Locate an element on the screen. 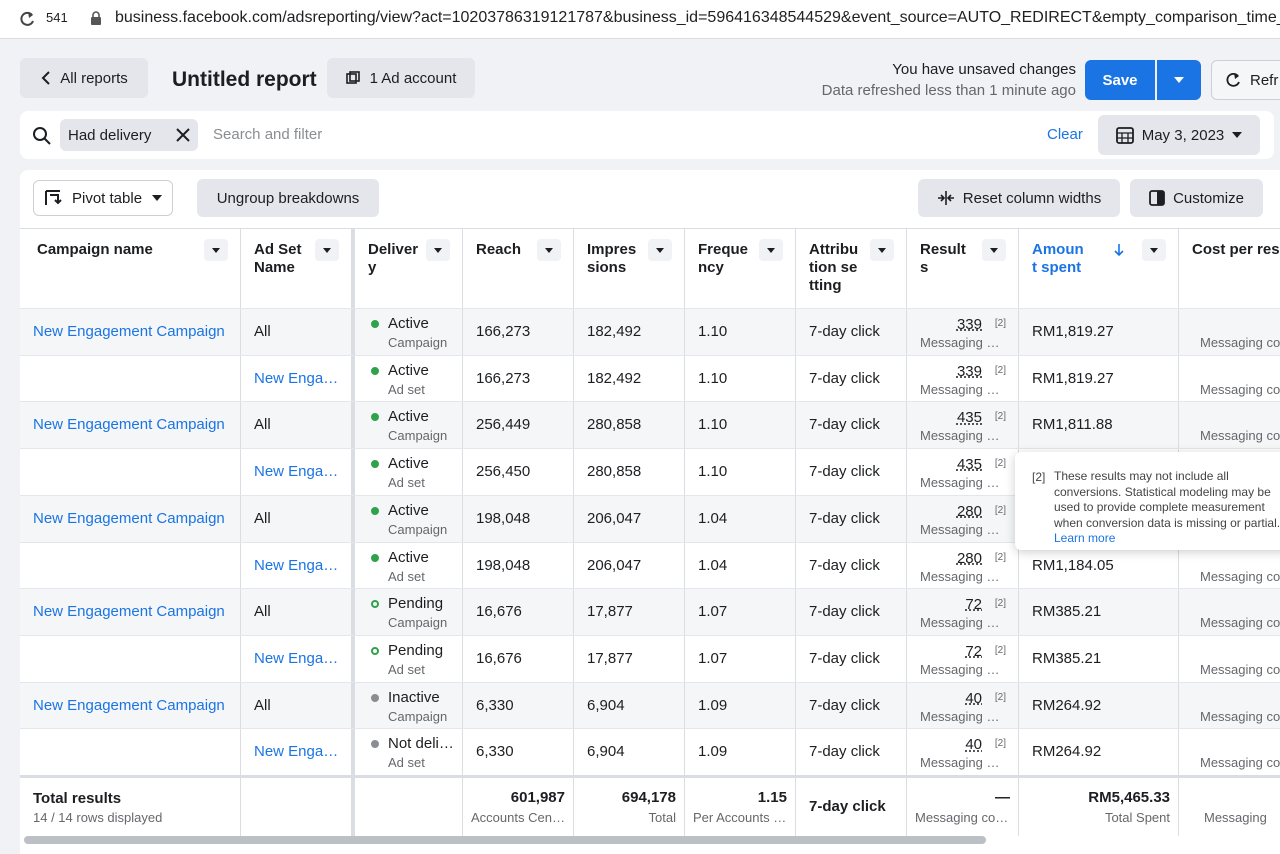  campaign-cell: New Engagement Campaign is located at coordinates (130, 332).